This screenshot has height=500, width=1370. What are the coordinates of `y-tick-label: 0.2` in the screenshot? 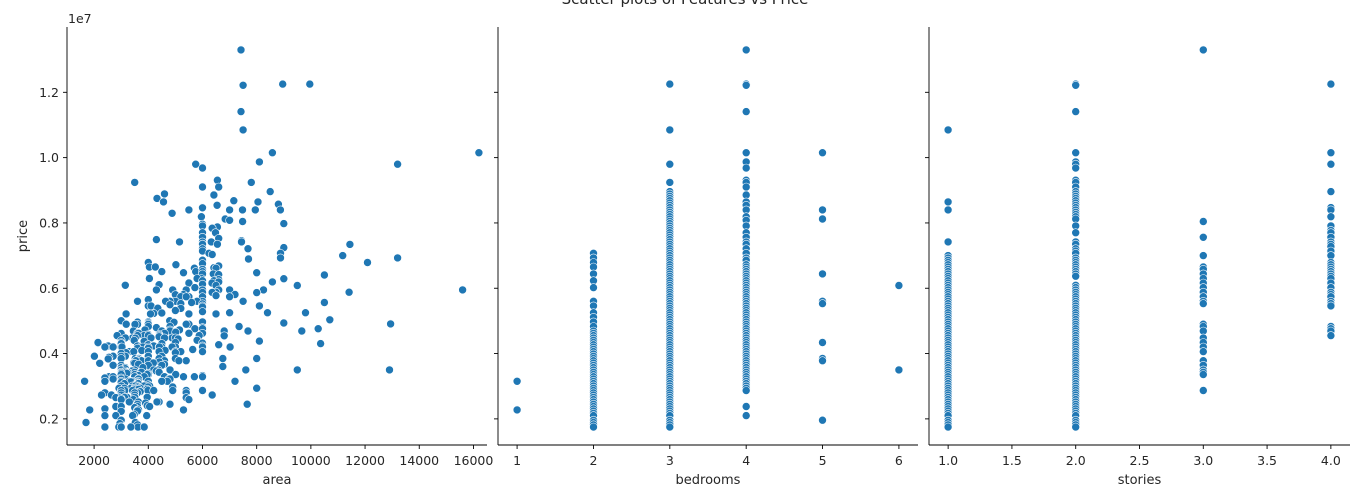 It's located at (49, 418).